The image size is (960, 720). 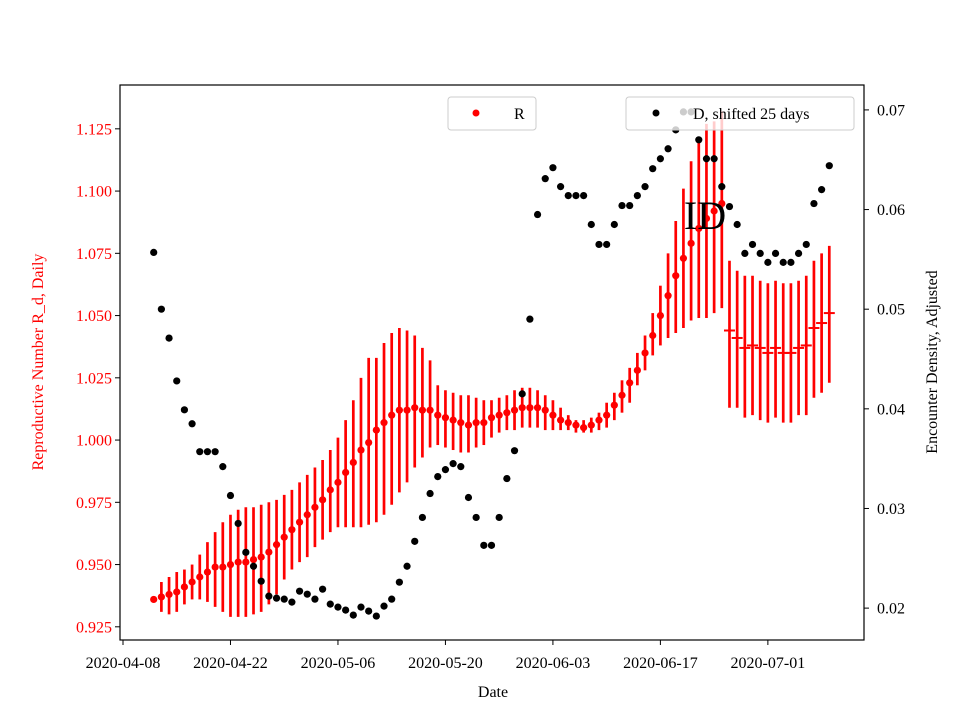 I want to click on y-left-tick-label: 1.075, so click(x=94, y=254).